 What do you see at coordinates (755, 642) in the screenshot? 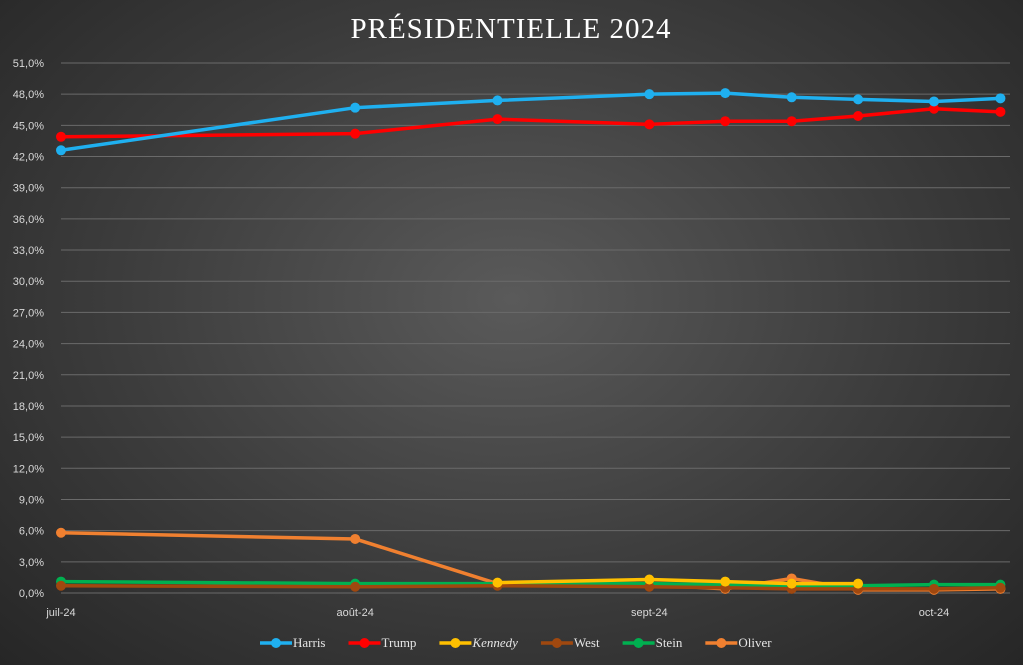
I see `legend-label: Oliver` at bounding box center [755, 642].